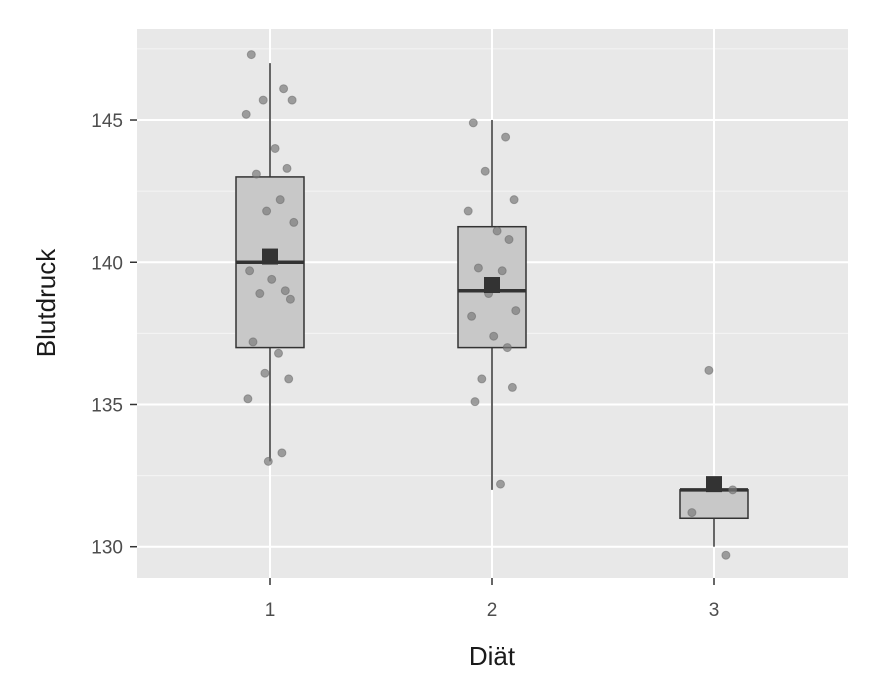  Describe the element at coordinates (492, 656) in the screenshot. I see `x-axis-title: Diät` at that location.